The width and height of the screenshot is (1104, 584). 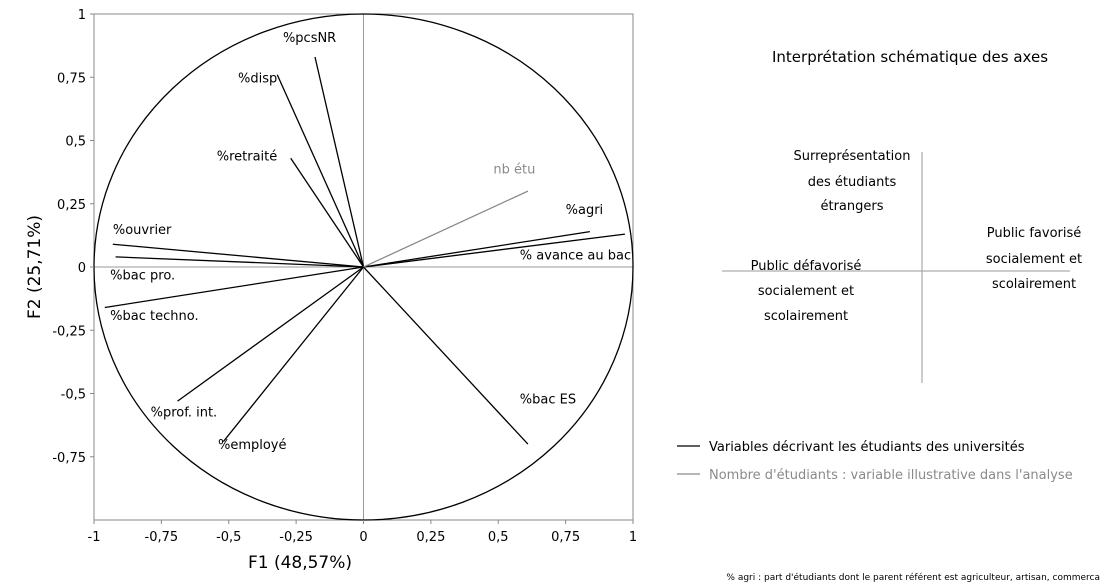 I want to click on y-tick-label: -0,5, so click(x=73, y=395).